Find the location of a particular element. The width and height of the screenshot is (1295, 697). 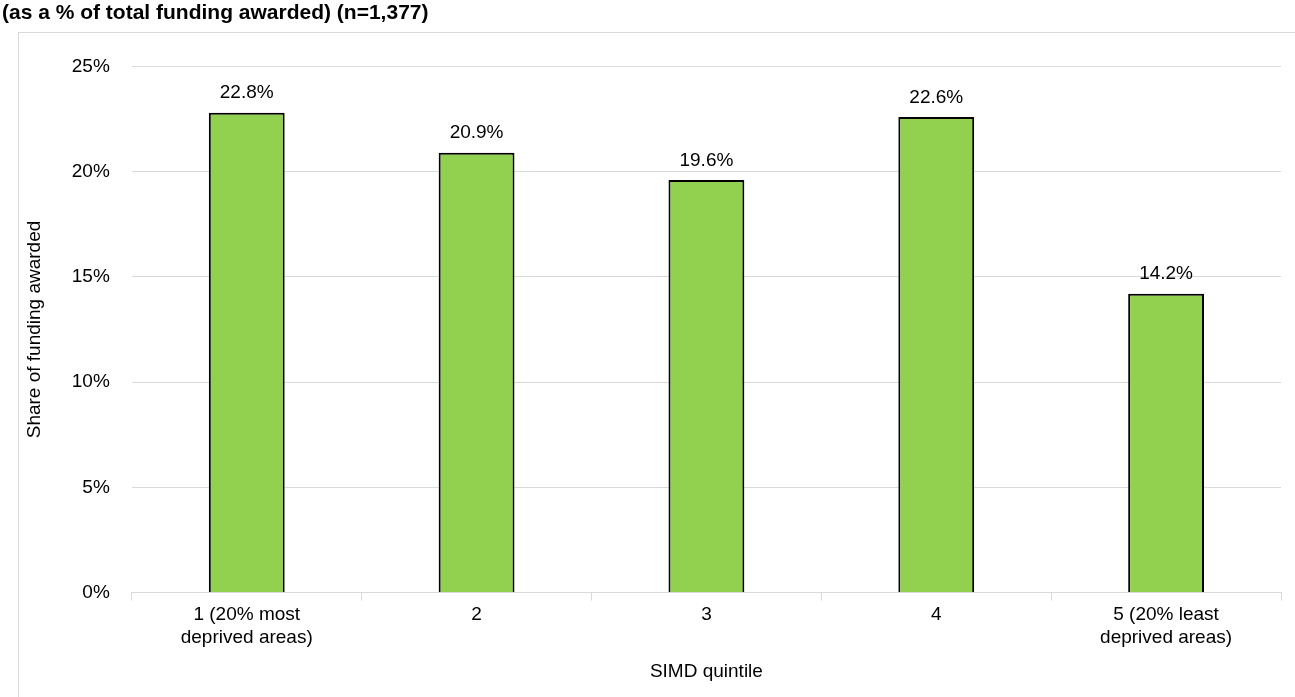

x-tick-label: 3 is located at coordinates (706, 614).